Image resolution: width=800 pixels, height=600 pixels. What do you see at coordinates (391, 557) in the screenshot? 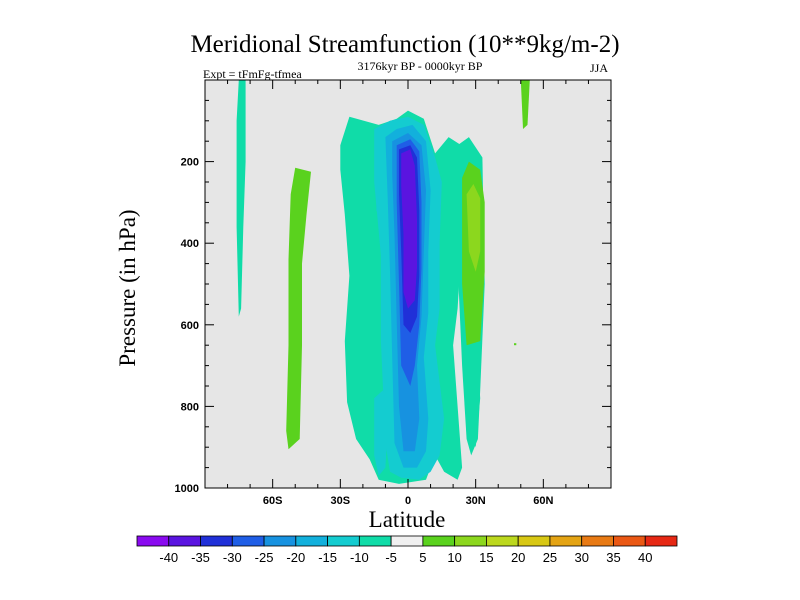
I see `colorbar-label: -5` at bounding box center [391, 557].